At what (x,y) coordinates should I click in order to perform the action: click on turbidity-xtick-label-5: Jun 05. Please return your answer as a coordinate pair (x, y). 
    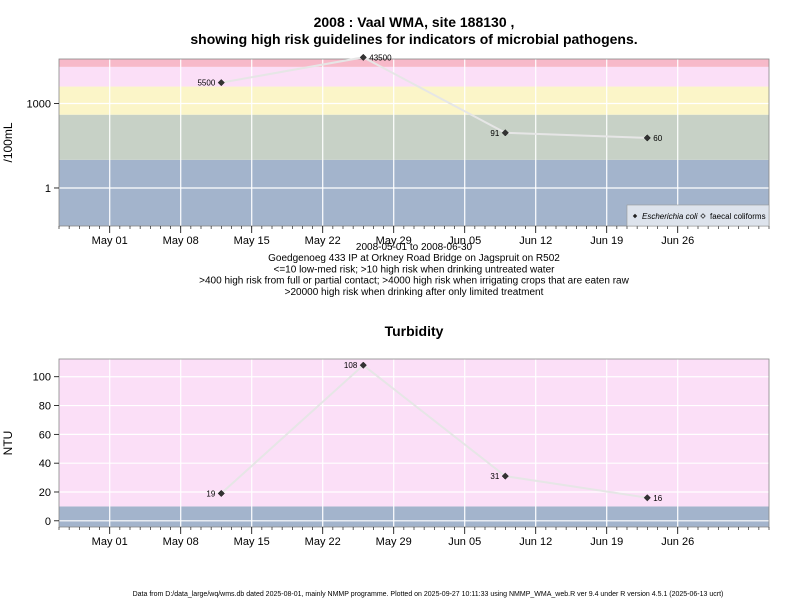
    Looking at the image, I should click on (464, 542).